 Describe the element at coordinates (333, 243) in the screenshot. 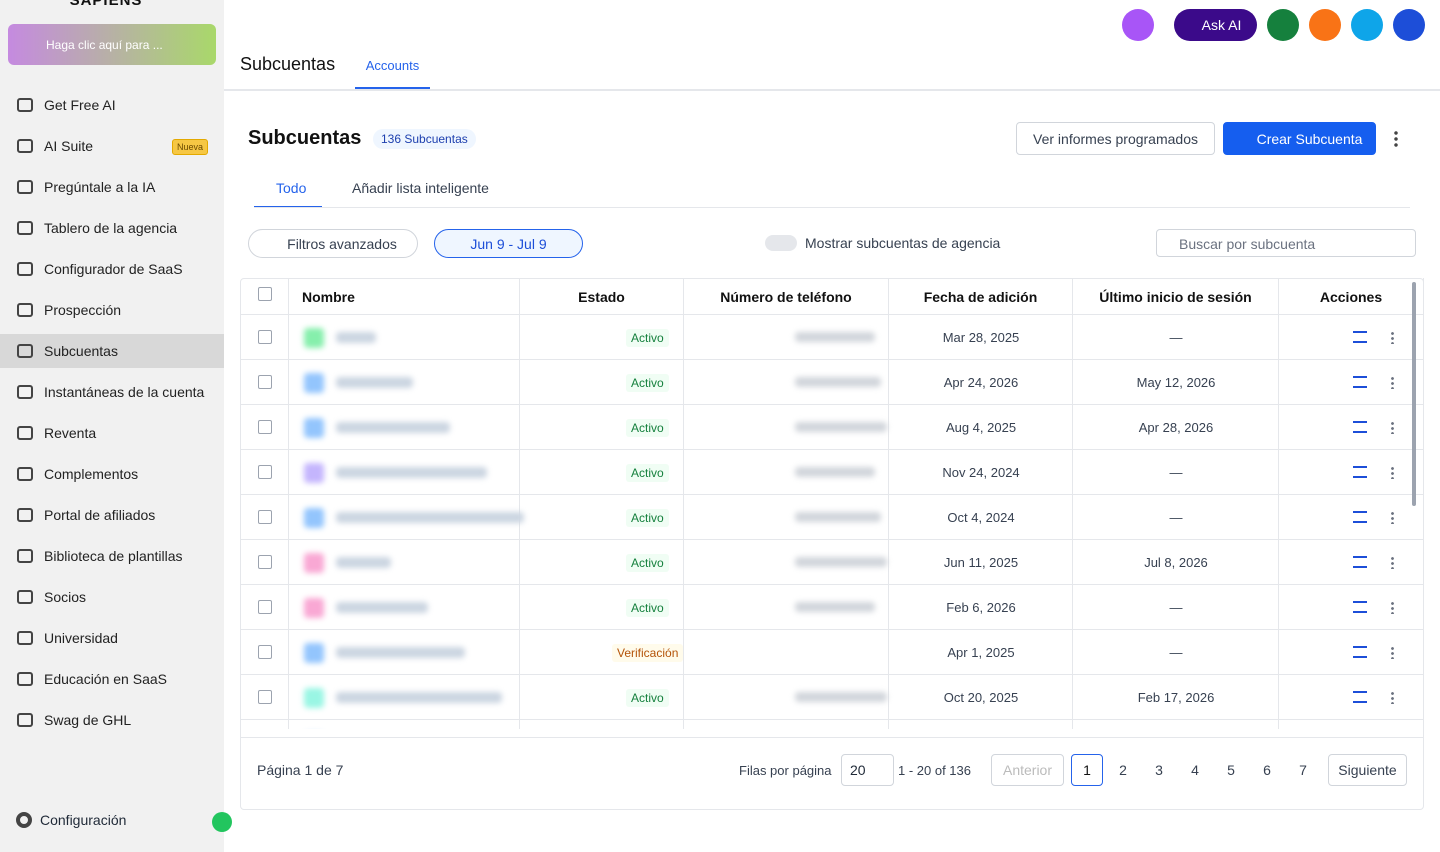

I see `advanced-filters: Filtros avanzados` at that location.